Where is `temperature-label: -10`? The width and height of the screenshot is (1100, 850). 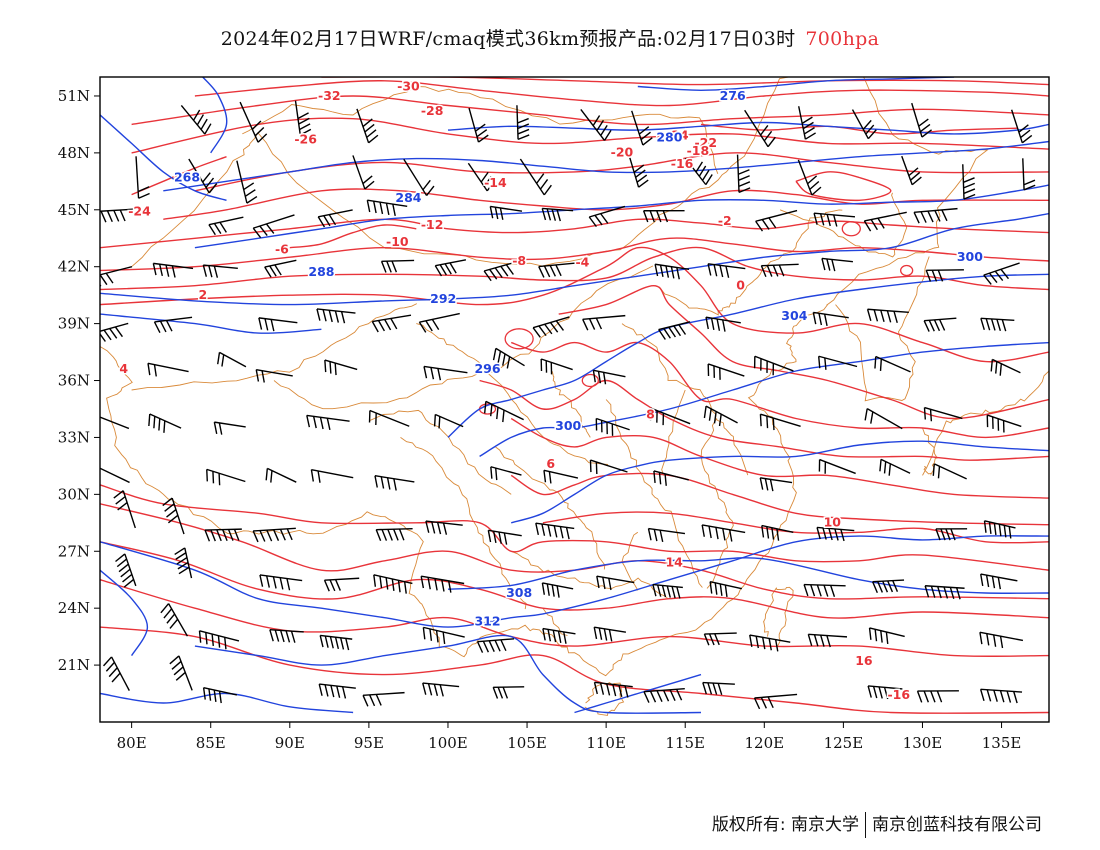
temperature-label: -10 is located at coordinates (397, 241).